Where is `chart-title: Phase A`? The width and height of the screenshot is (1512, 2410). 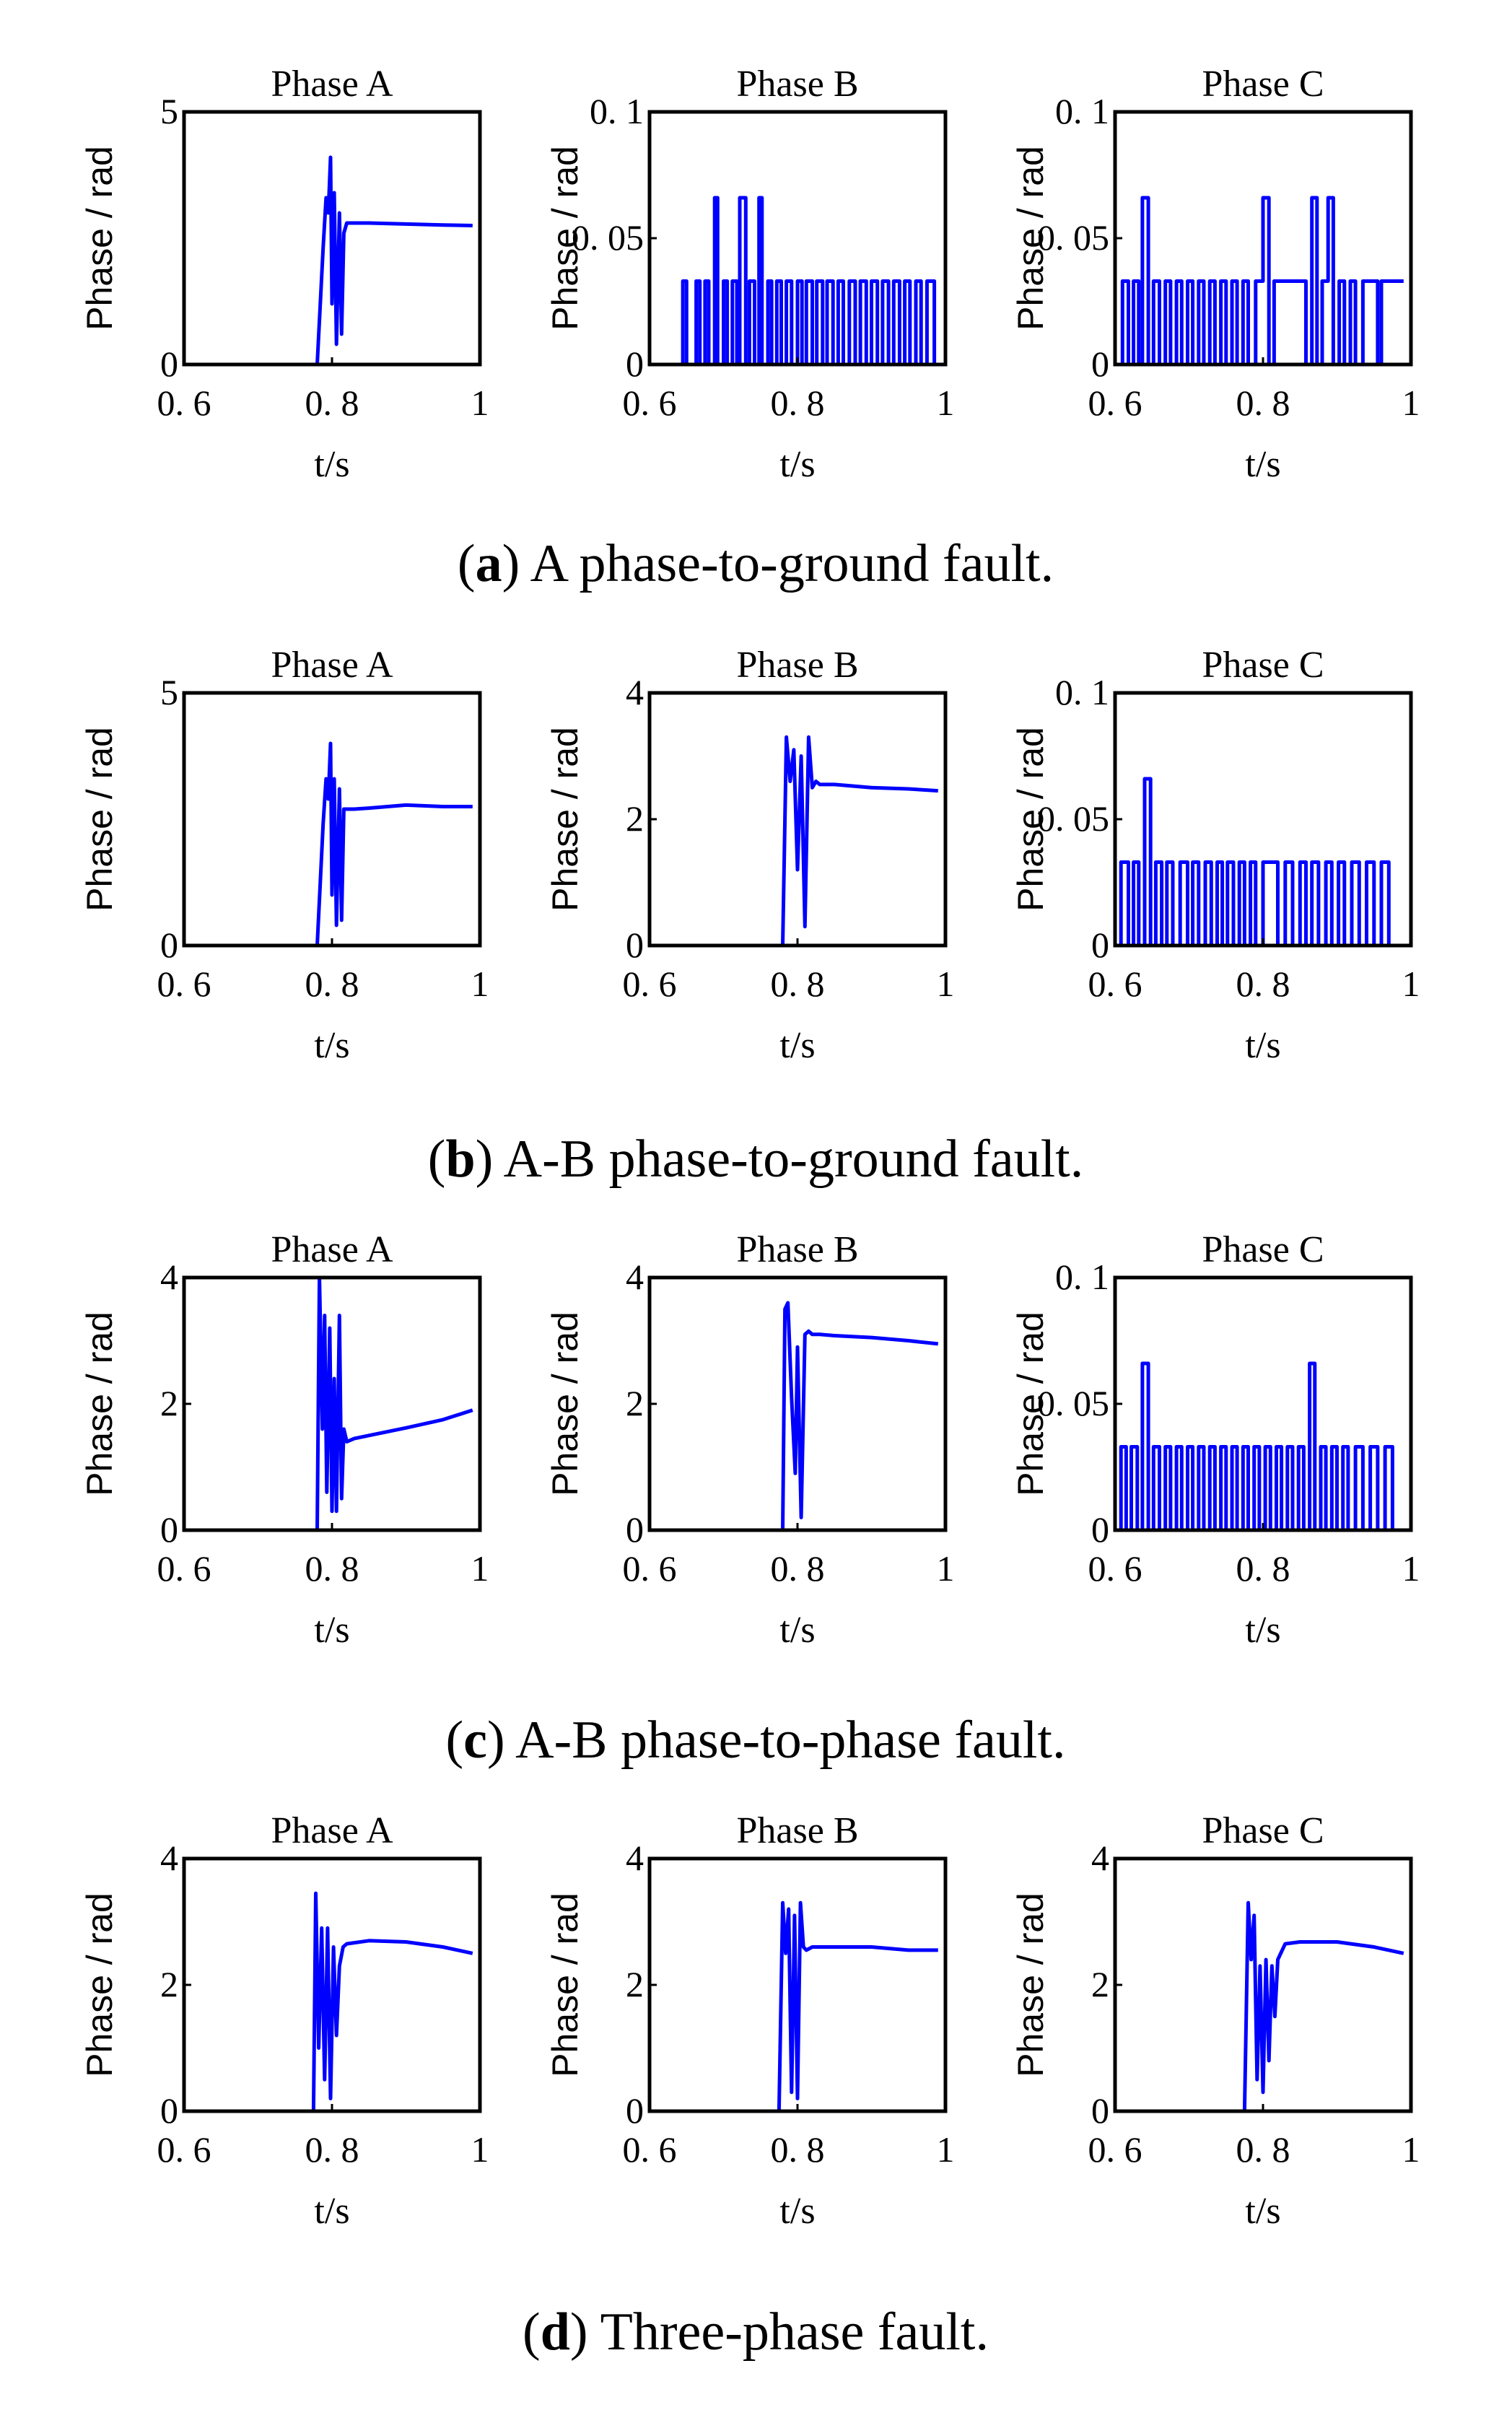
chart-title: Phase A is located at coordinates (332, 1249).